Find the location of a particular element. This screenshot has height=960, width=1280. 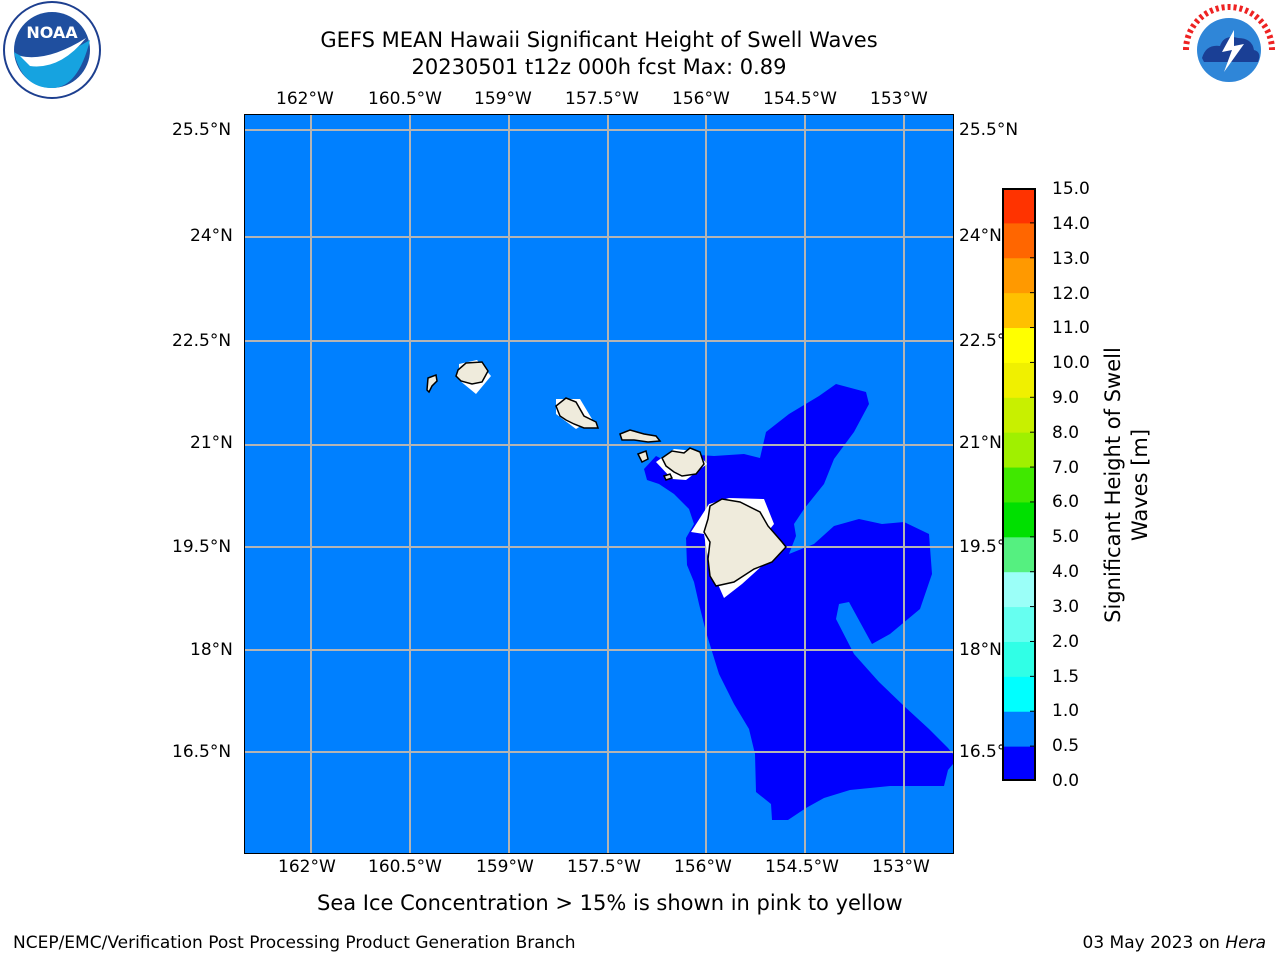

colorbar-tick-label: 15.0 is located at coordinates (1071, 189).